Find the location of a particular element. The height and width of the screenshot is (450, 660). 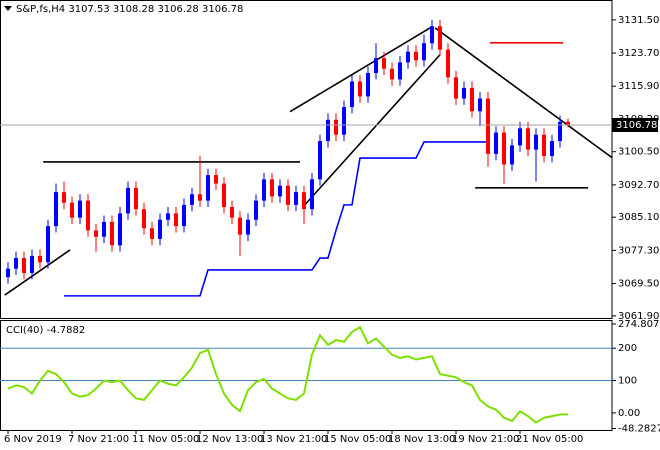

x-tick-label: 7 Nov 21:00 is located at coordinates (98, 439).